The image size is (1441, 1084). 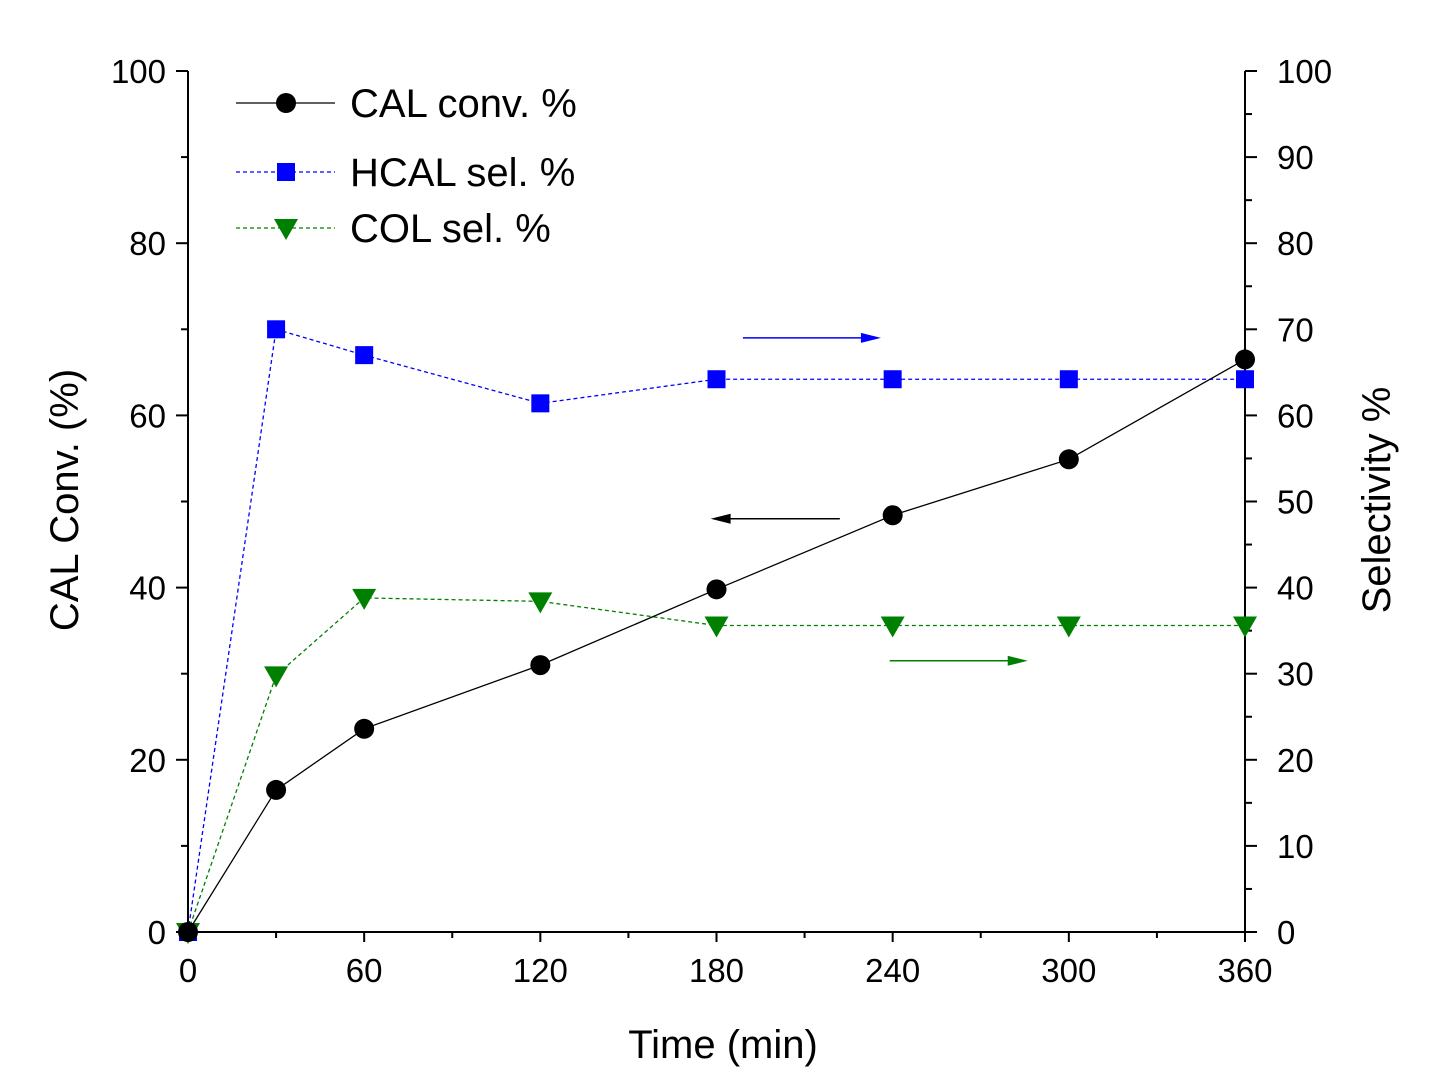 I want to click on legend: CAL conv. % HCAL sel. % COL sel. %, so click(x=406, y=166).